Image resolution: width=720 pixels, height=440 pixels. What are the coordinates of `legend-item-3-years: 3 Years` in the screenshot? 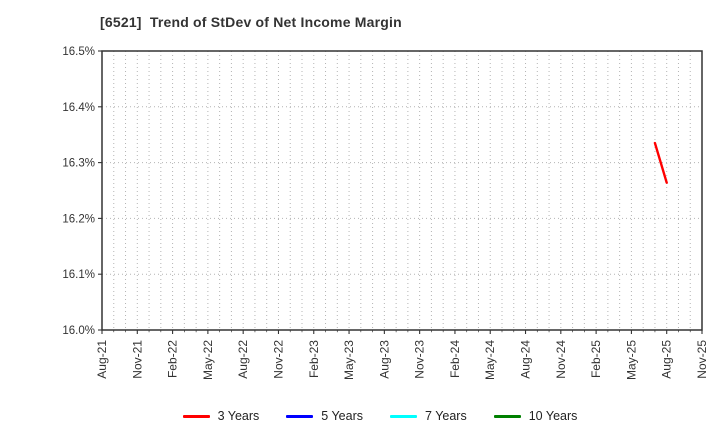 It's located at (221, 416).